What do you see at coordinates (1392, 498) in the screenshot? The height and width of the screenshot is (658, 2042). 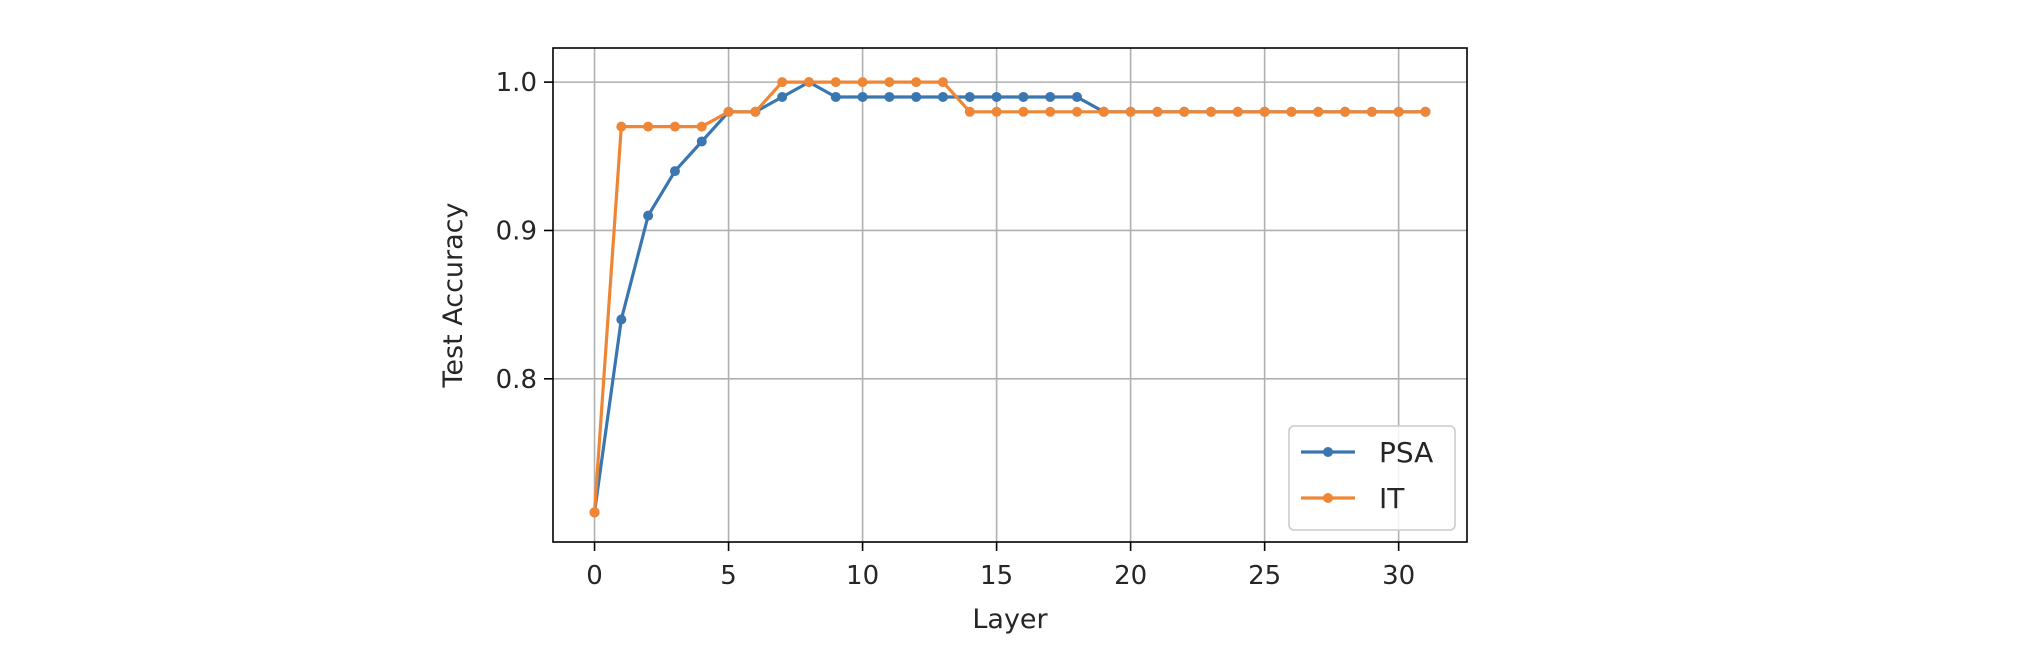 I see `legend-it-label: IT` at bounding box center [1392, 498].